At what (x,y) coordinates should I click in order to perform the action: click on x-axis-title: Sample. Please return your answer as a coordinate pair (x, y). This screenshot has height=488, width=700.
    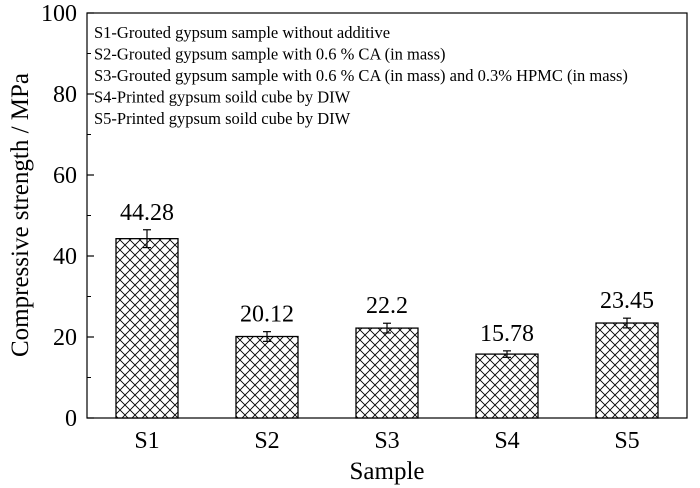
    Looking at the image, I should click on (387, 471).